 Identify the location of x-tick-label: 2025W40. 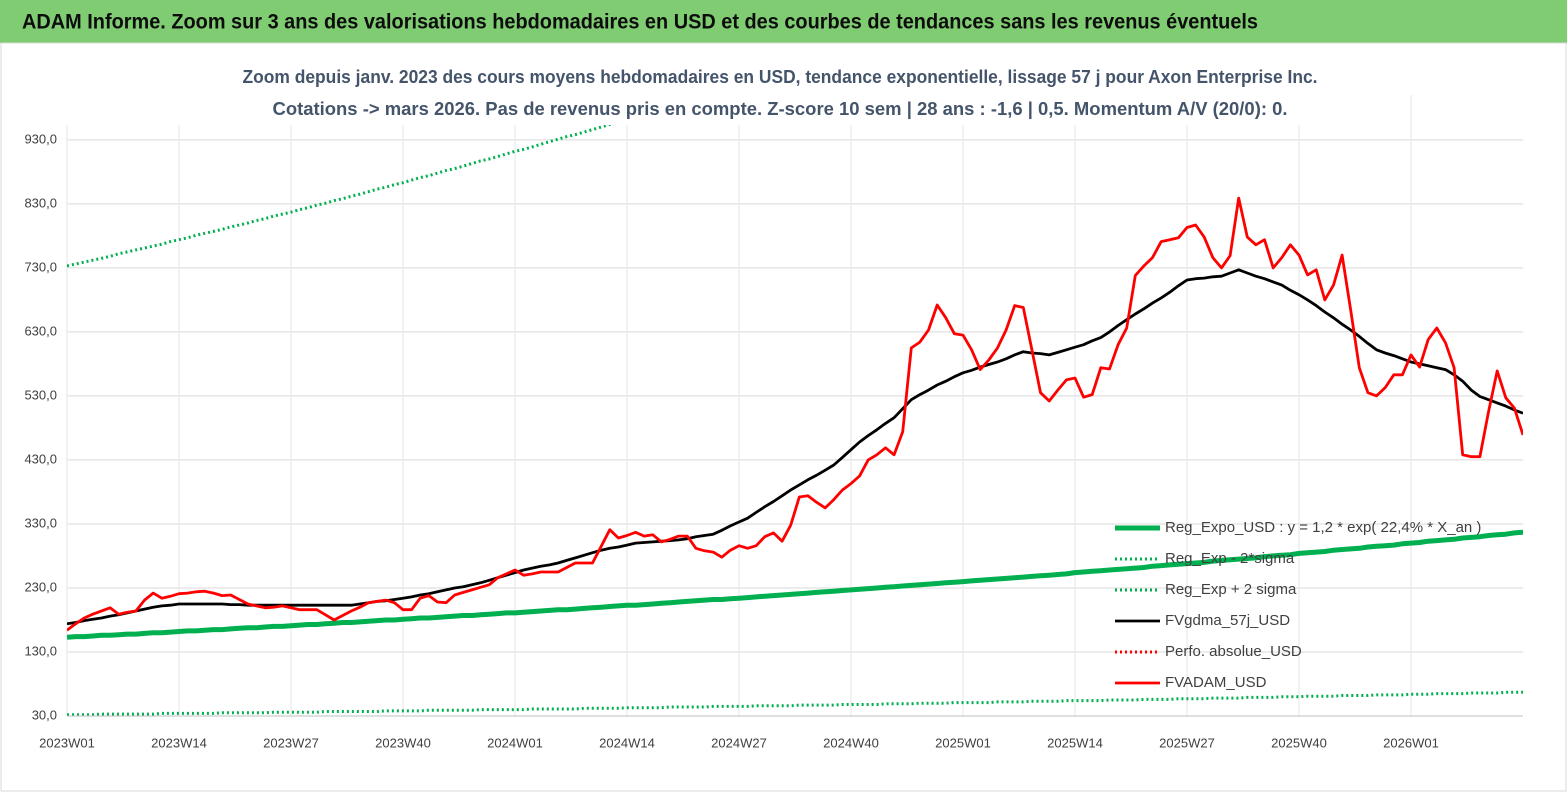
(1299, 742).